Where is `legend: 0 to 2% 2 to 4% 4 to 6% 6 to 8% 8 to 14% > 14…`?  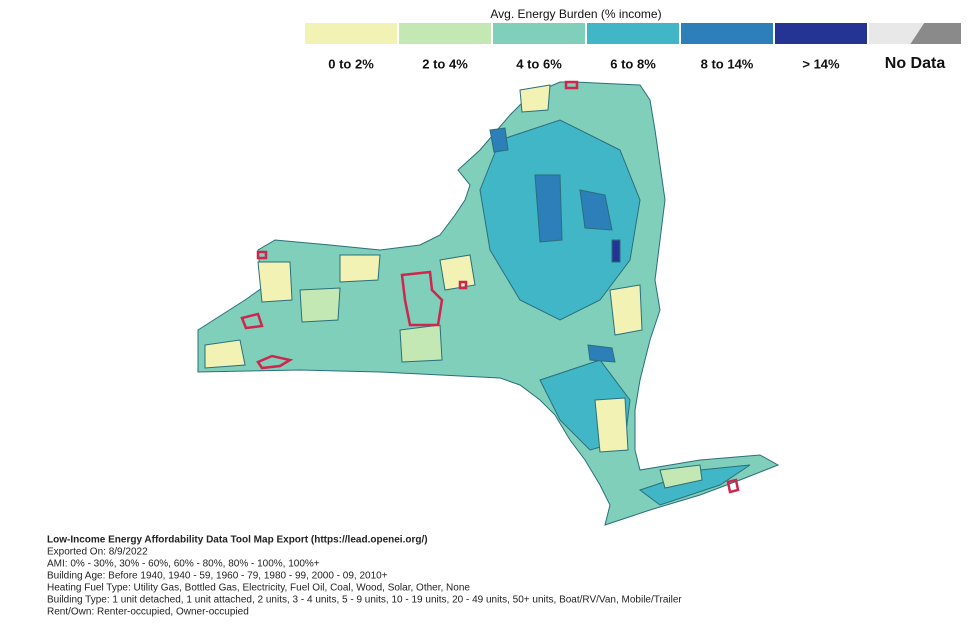
legend: 0 to 2% 2 to 4% 4 to 6% 6 to 8% 8 to 14% > 14… is located at coordinates (633, 47).